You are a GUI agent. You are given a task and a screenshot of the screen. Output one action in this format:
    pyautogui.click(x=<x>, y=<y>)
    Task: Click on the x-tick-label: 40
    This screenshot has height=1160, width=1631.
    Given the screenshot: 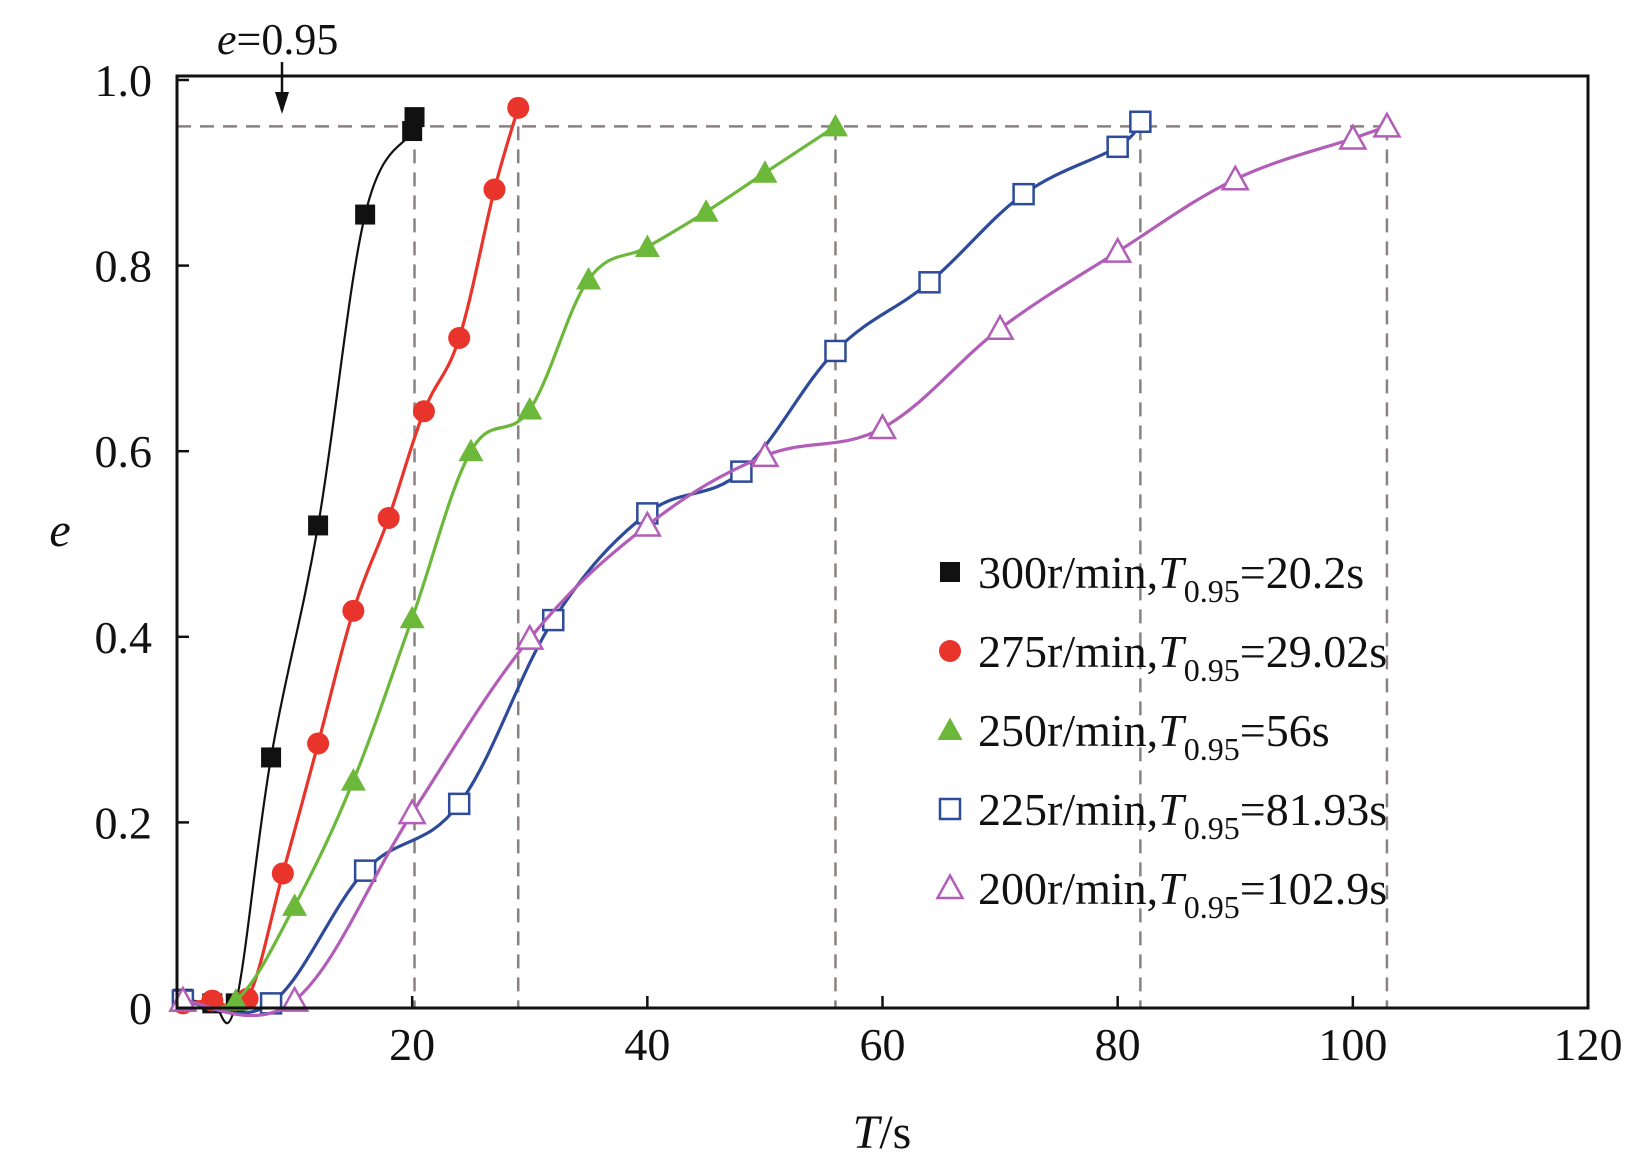 What is the action you would take?
    pyautogui.click(x=647, y=1044)
    